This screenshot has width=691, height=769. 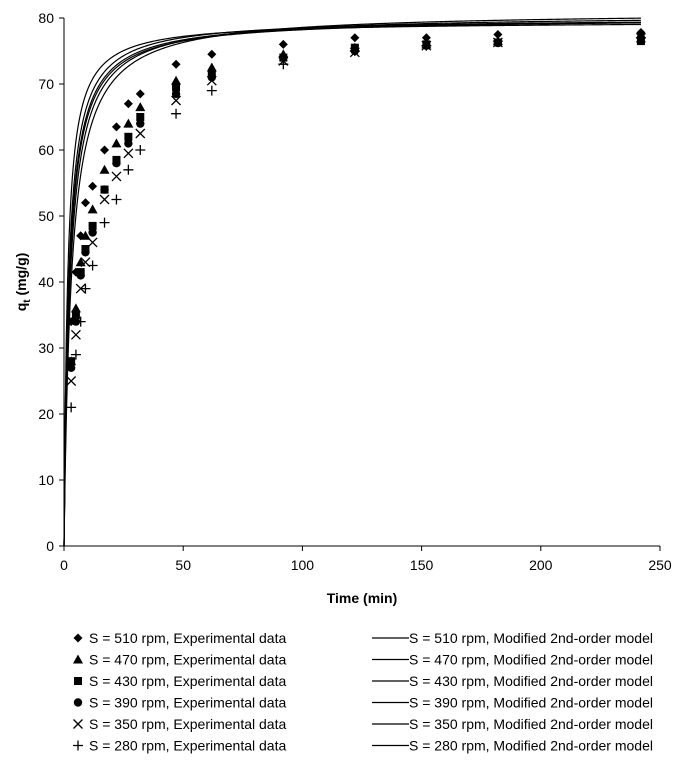 What do you see at coordinates (303, 565) in the screenshot?
I see `x-tick-label: 100` at bounding box center [303, 565].